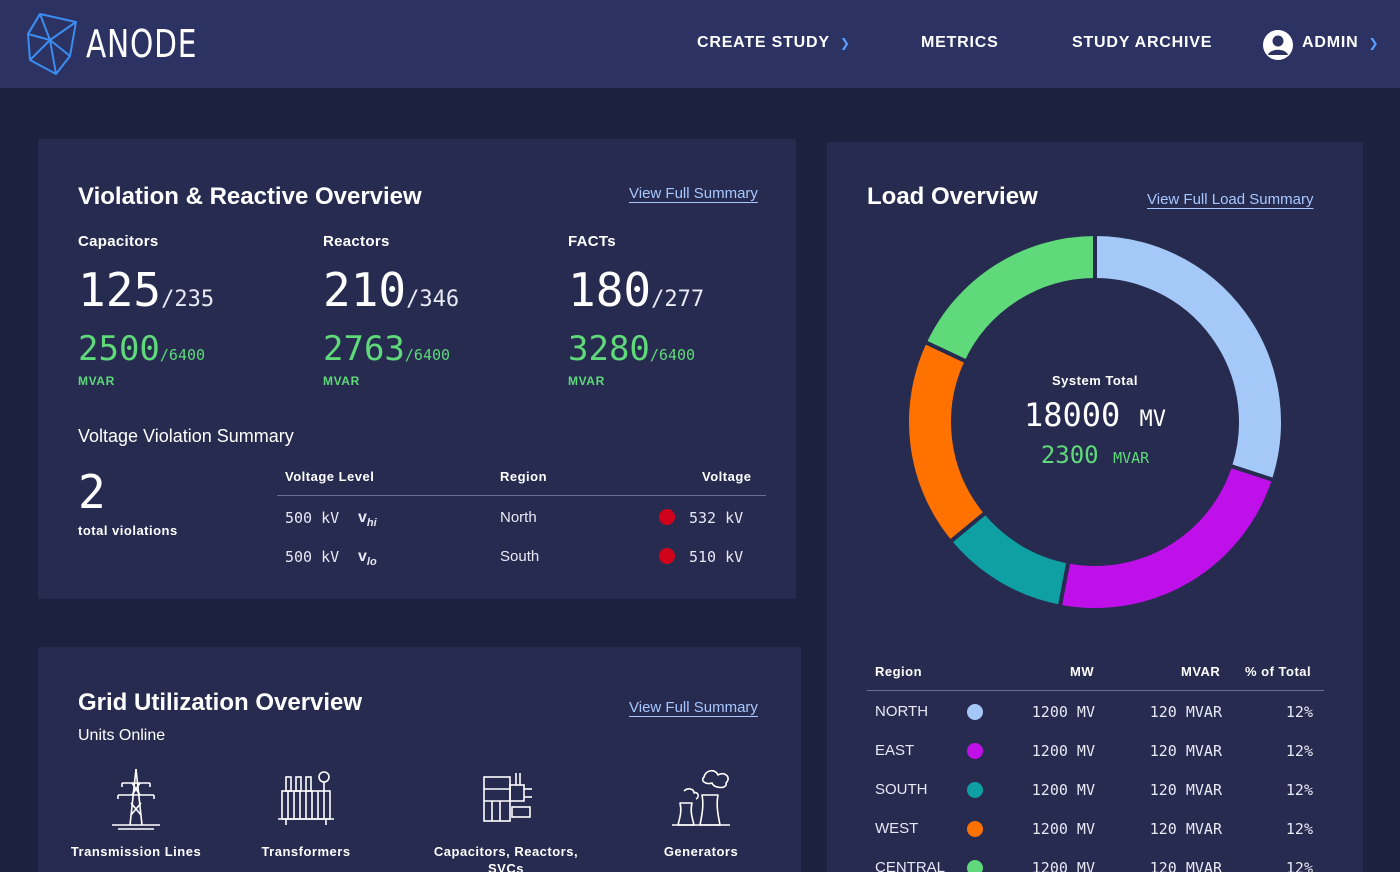 The width and height of the screenshot is (1400, 872). Describe the element at coordinates (1009, 298) in the screenshot. I see `donut-slice-central` at that location.